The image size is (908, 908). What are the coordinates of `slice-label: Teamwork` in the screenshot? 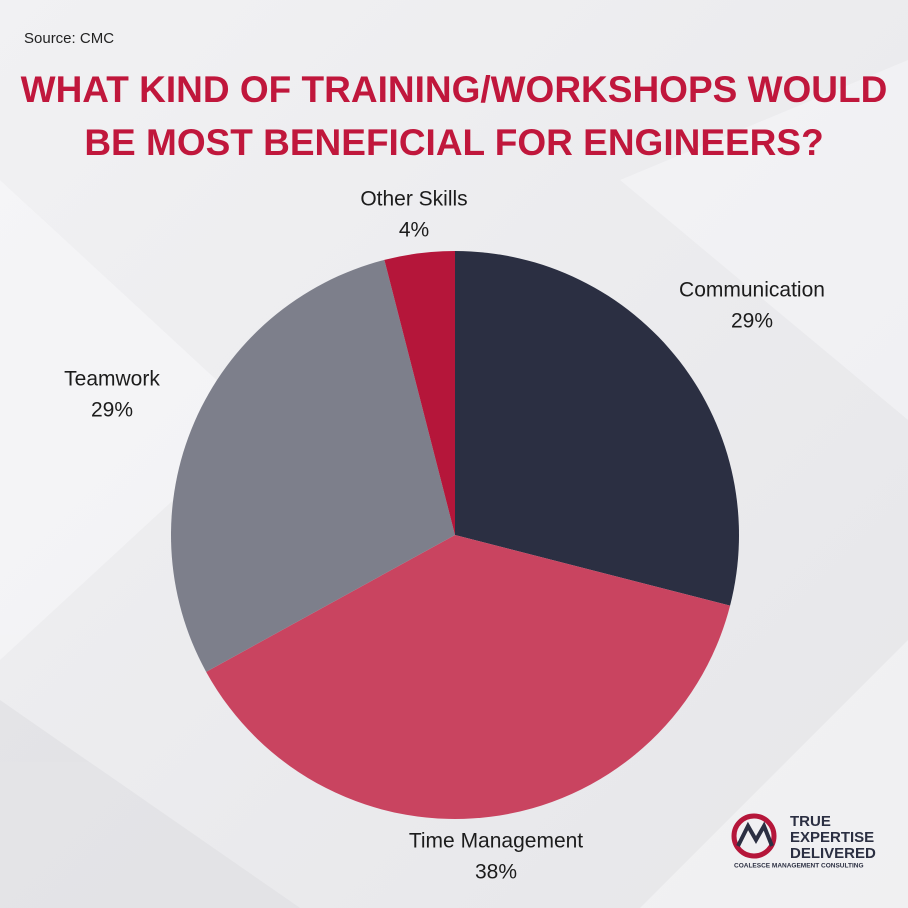 It's located at (112, 379).